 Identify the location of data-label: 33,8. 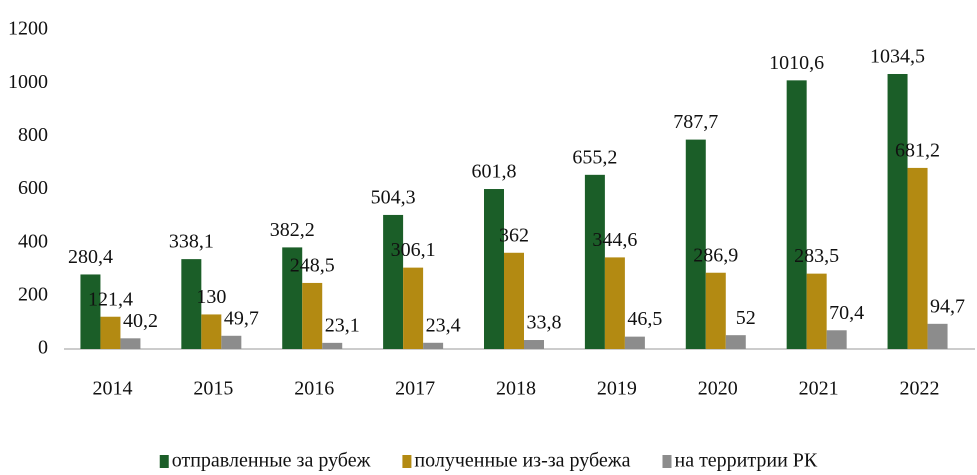
(544, 323).